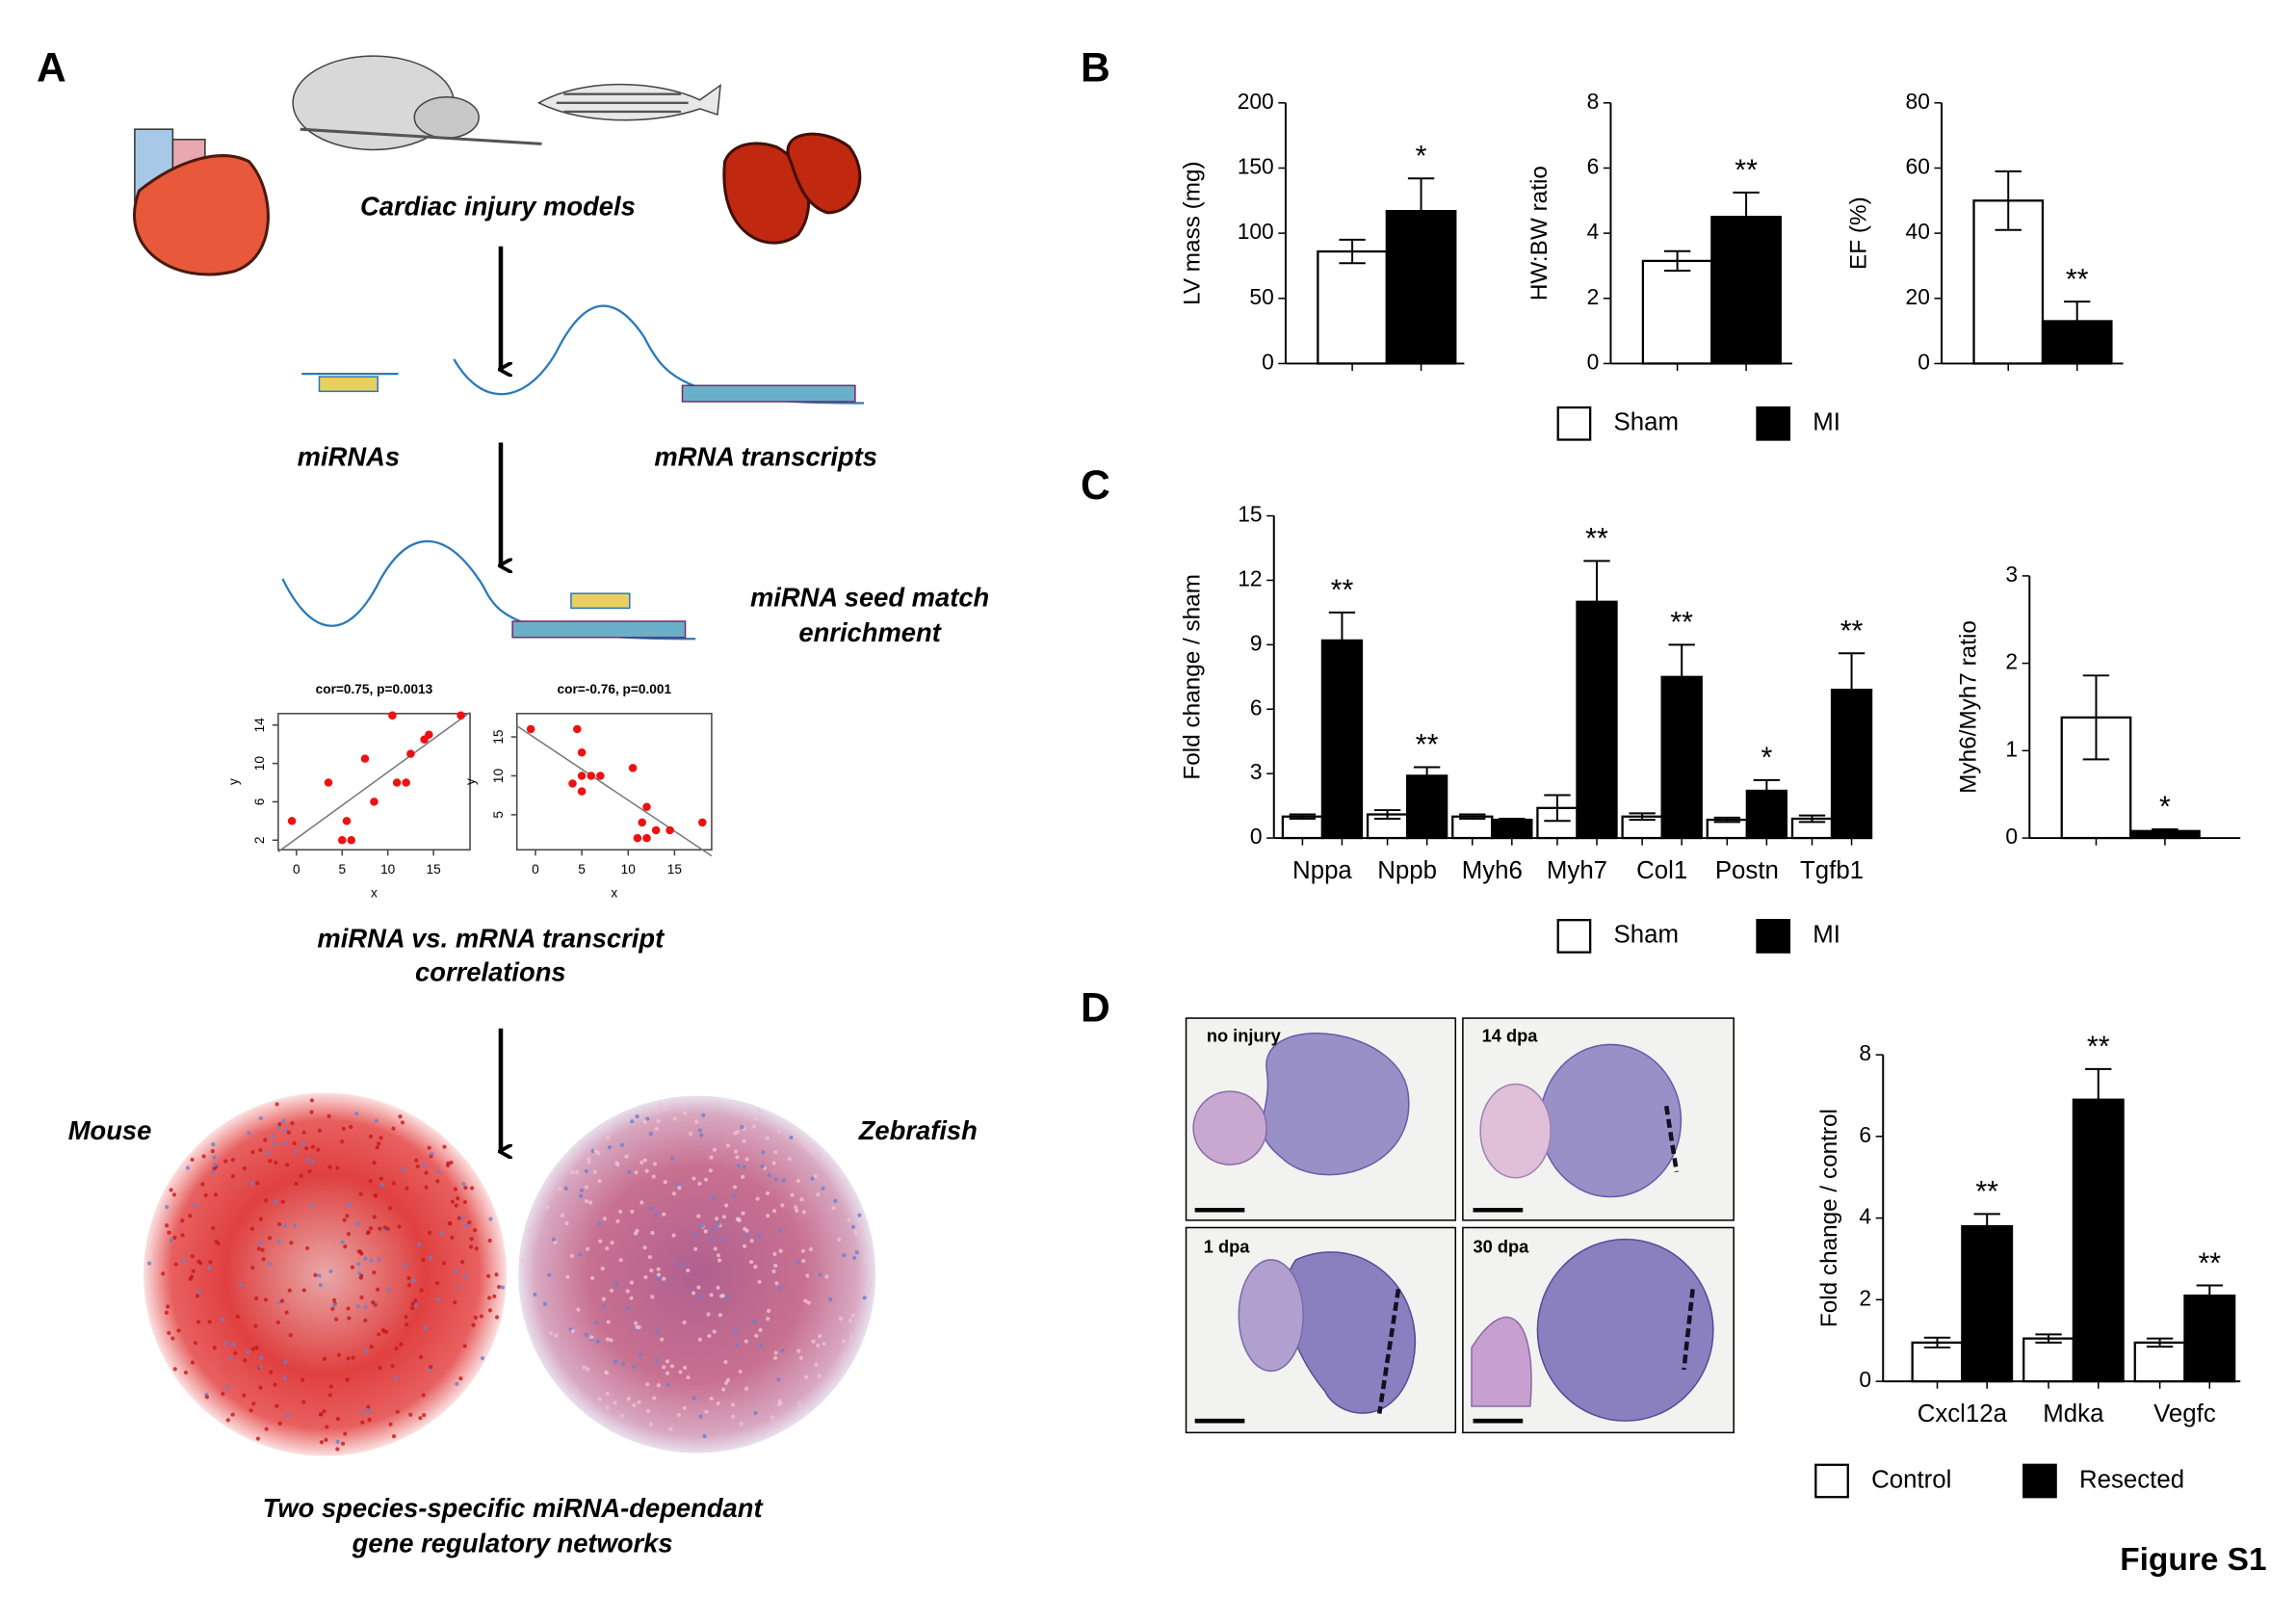  Describe the element at coordinates (259, 802) in the screenshot. I see `y-tick-label: 6` at that location.